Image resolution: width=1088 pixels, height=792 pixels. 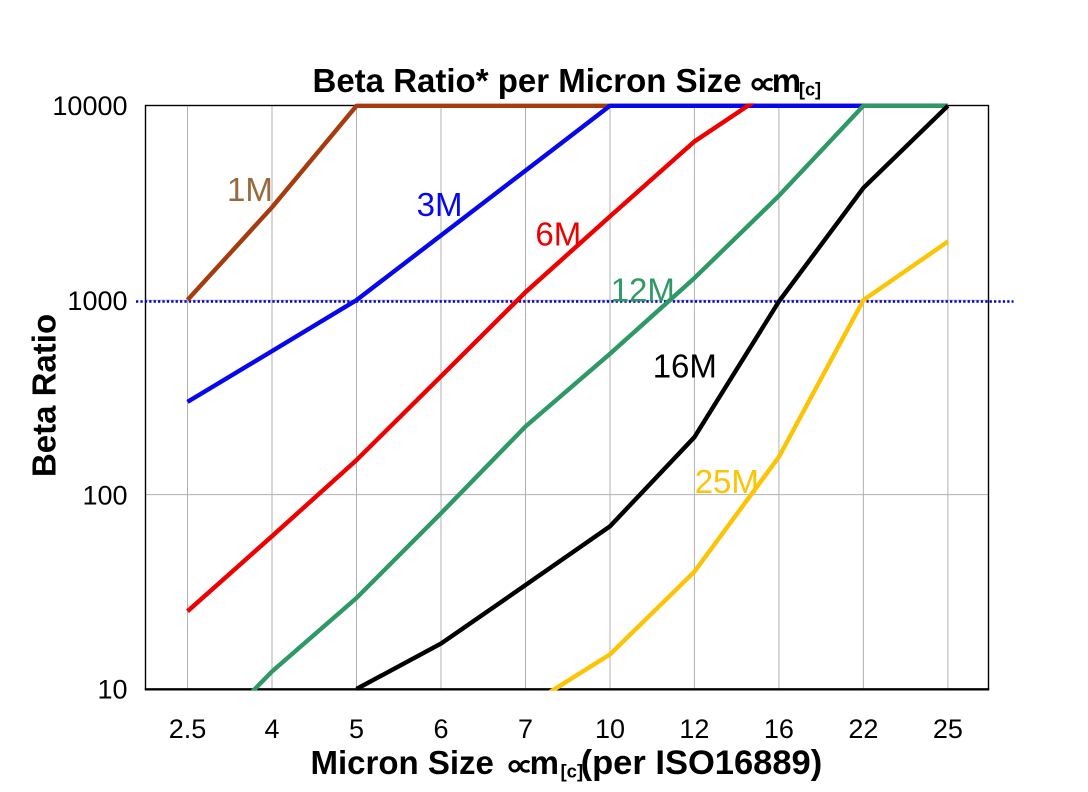 What do you see at coordinates (104, 495) in the screenshot?
I see `svg-text: 100` at bounding box center [104, 495].